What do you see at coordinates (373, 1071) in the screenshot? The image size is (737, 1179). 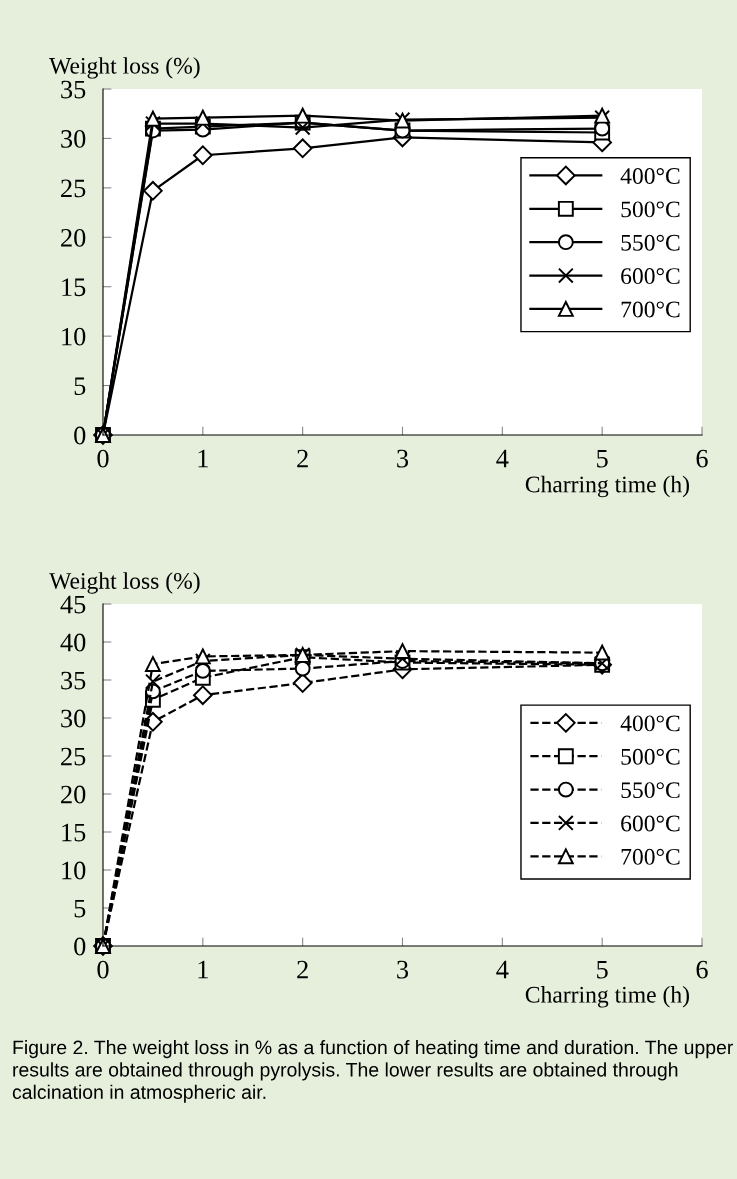 I see `caption: Figure 2. The weight loss in % as a function of heating time and duration. The upper results are obtained through pyrolysis. The lower results are obtained through calcination in atmospheric air.` at bounding box center [373, 1071].